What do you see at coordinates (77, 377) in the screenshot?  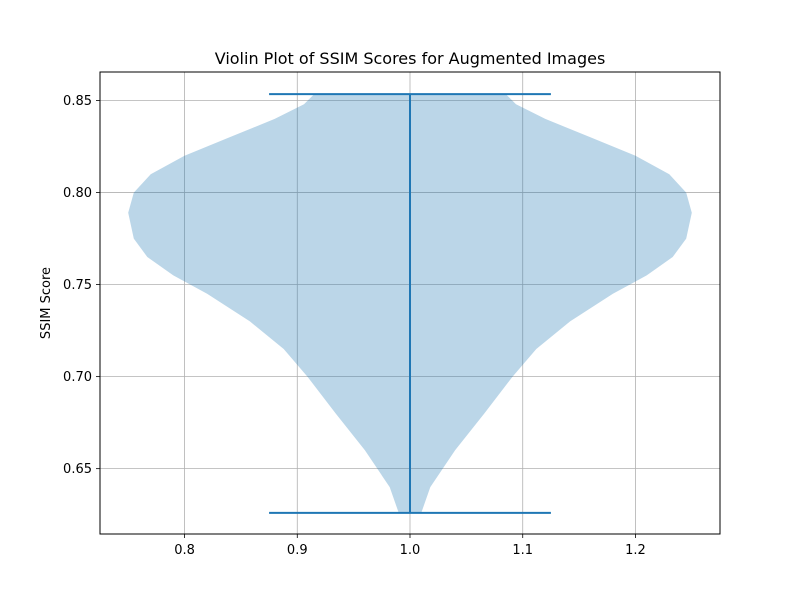 I see `y-tick-label: 0.70` at bounding box center [77, 377].